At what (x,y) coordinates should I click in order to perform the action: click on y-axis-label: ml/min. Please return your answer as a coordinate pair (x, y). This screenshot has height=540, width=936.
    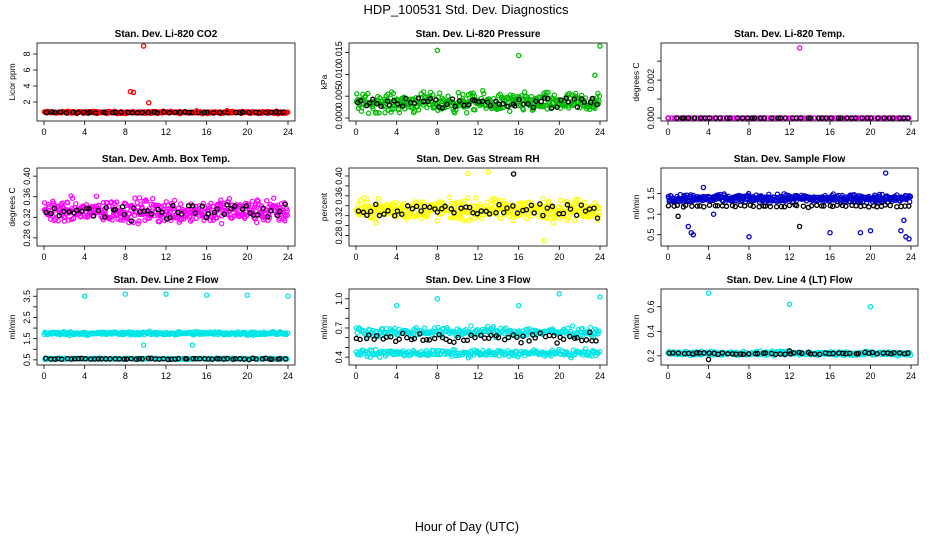
    Looking at the image, I should click on (324, 326).